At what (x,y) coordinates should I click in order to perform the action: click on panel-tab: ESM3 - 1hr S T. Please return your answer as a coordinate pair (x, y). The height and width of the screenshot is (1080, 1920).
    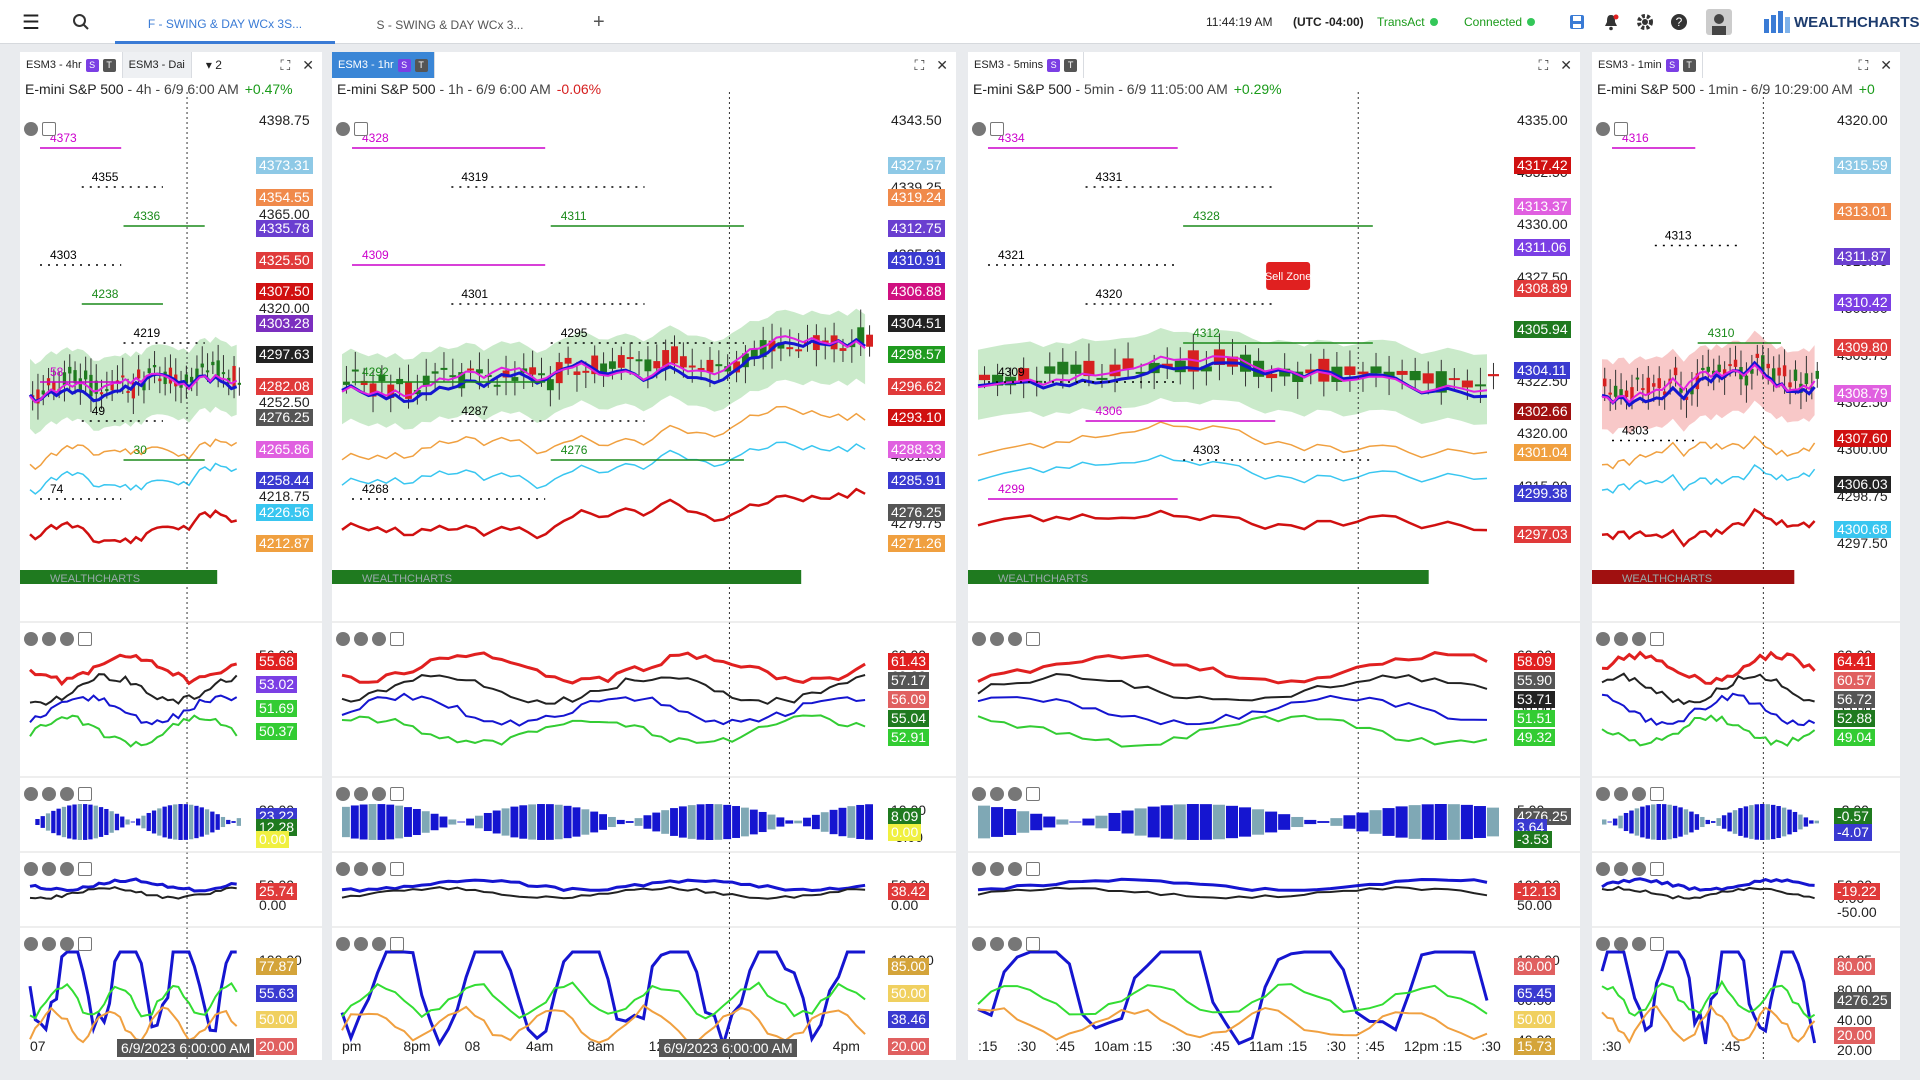
    Looking at the image, I should click on (383, 65).